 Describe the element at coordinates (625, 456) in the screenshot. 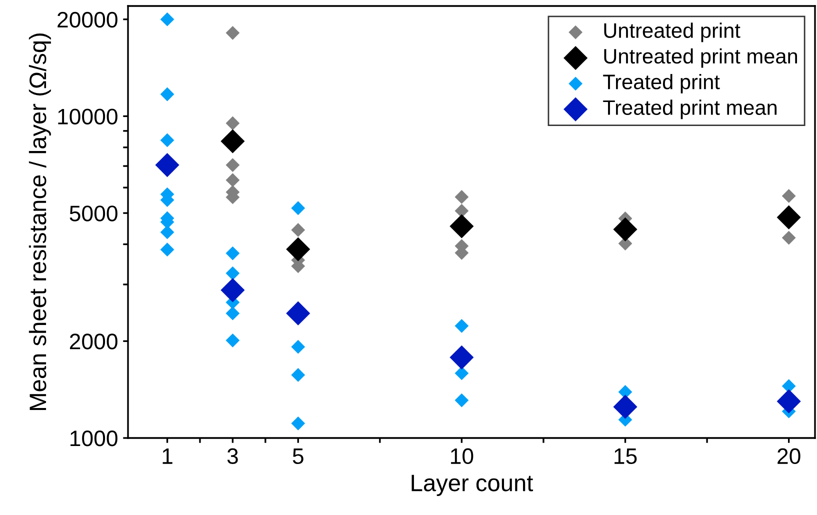

I see `x-tick-label: 15` at that location.